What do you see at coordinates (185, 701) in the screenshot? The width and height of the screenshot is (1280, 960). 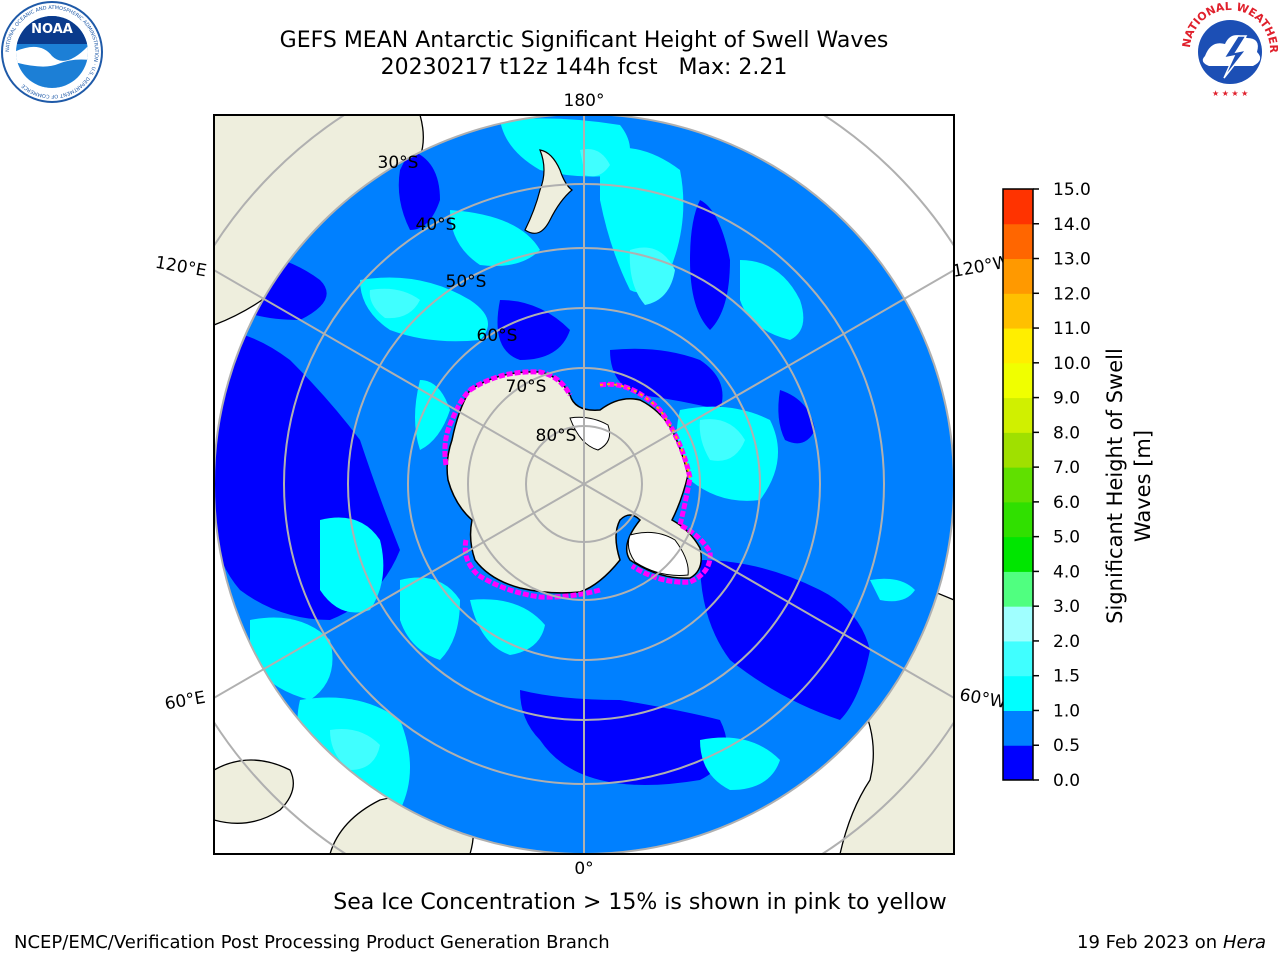 I see `lon-label-lower-left: 60°E` at bounding box center [185, 701].